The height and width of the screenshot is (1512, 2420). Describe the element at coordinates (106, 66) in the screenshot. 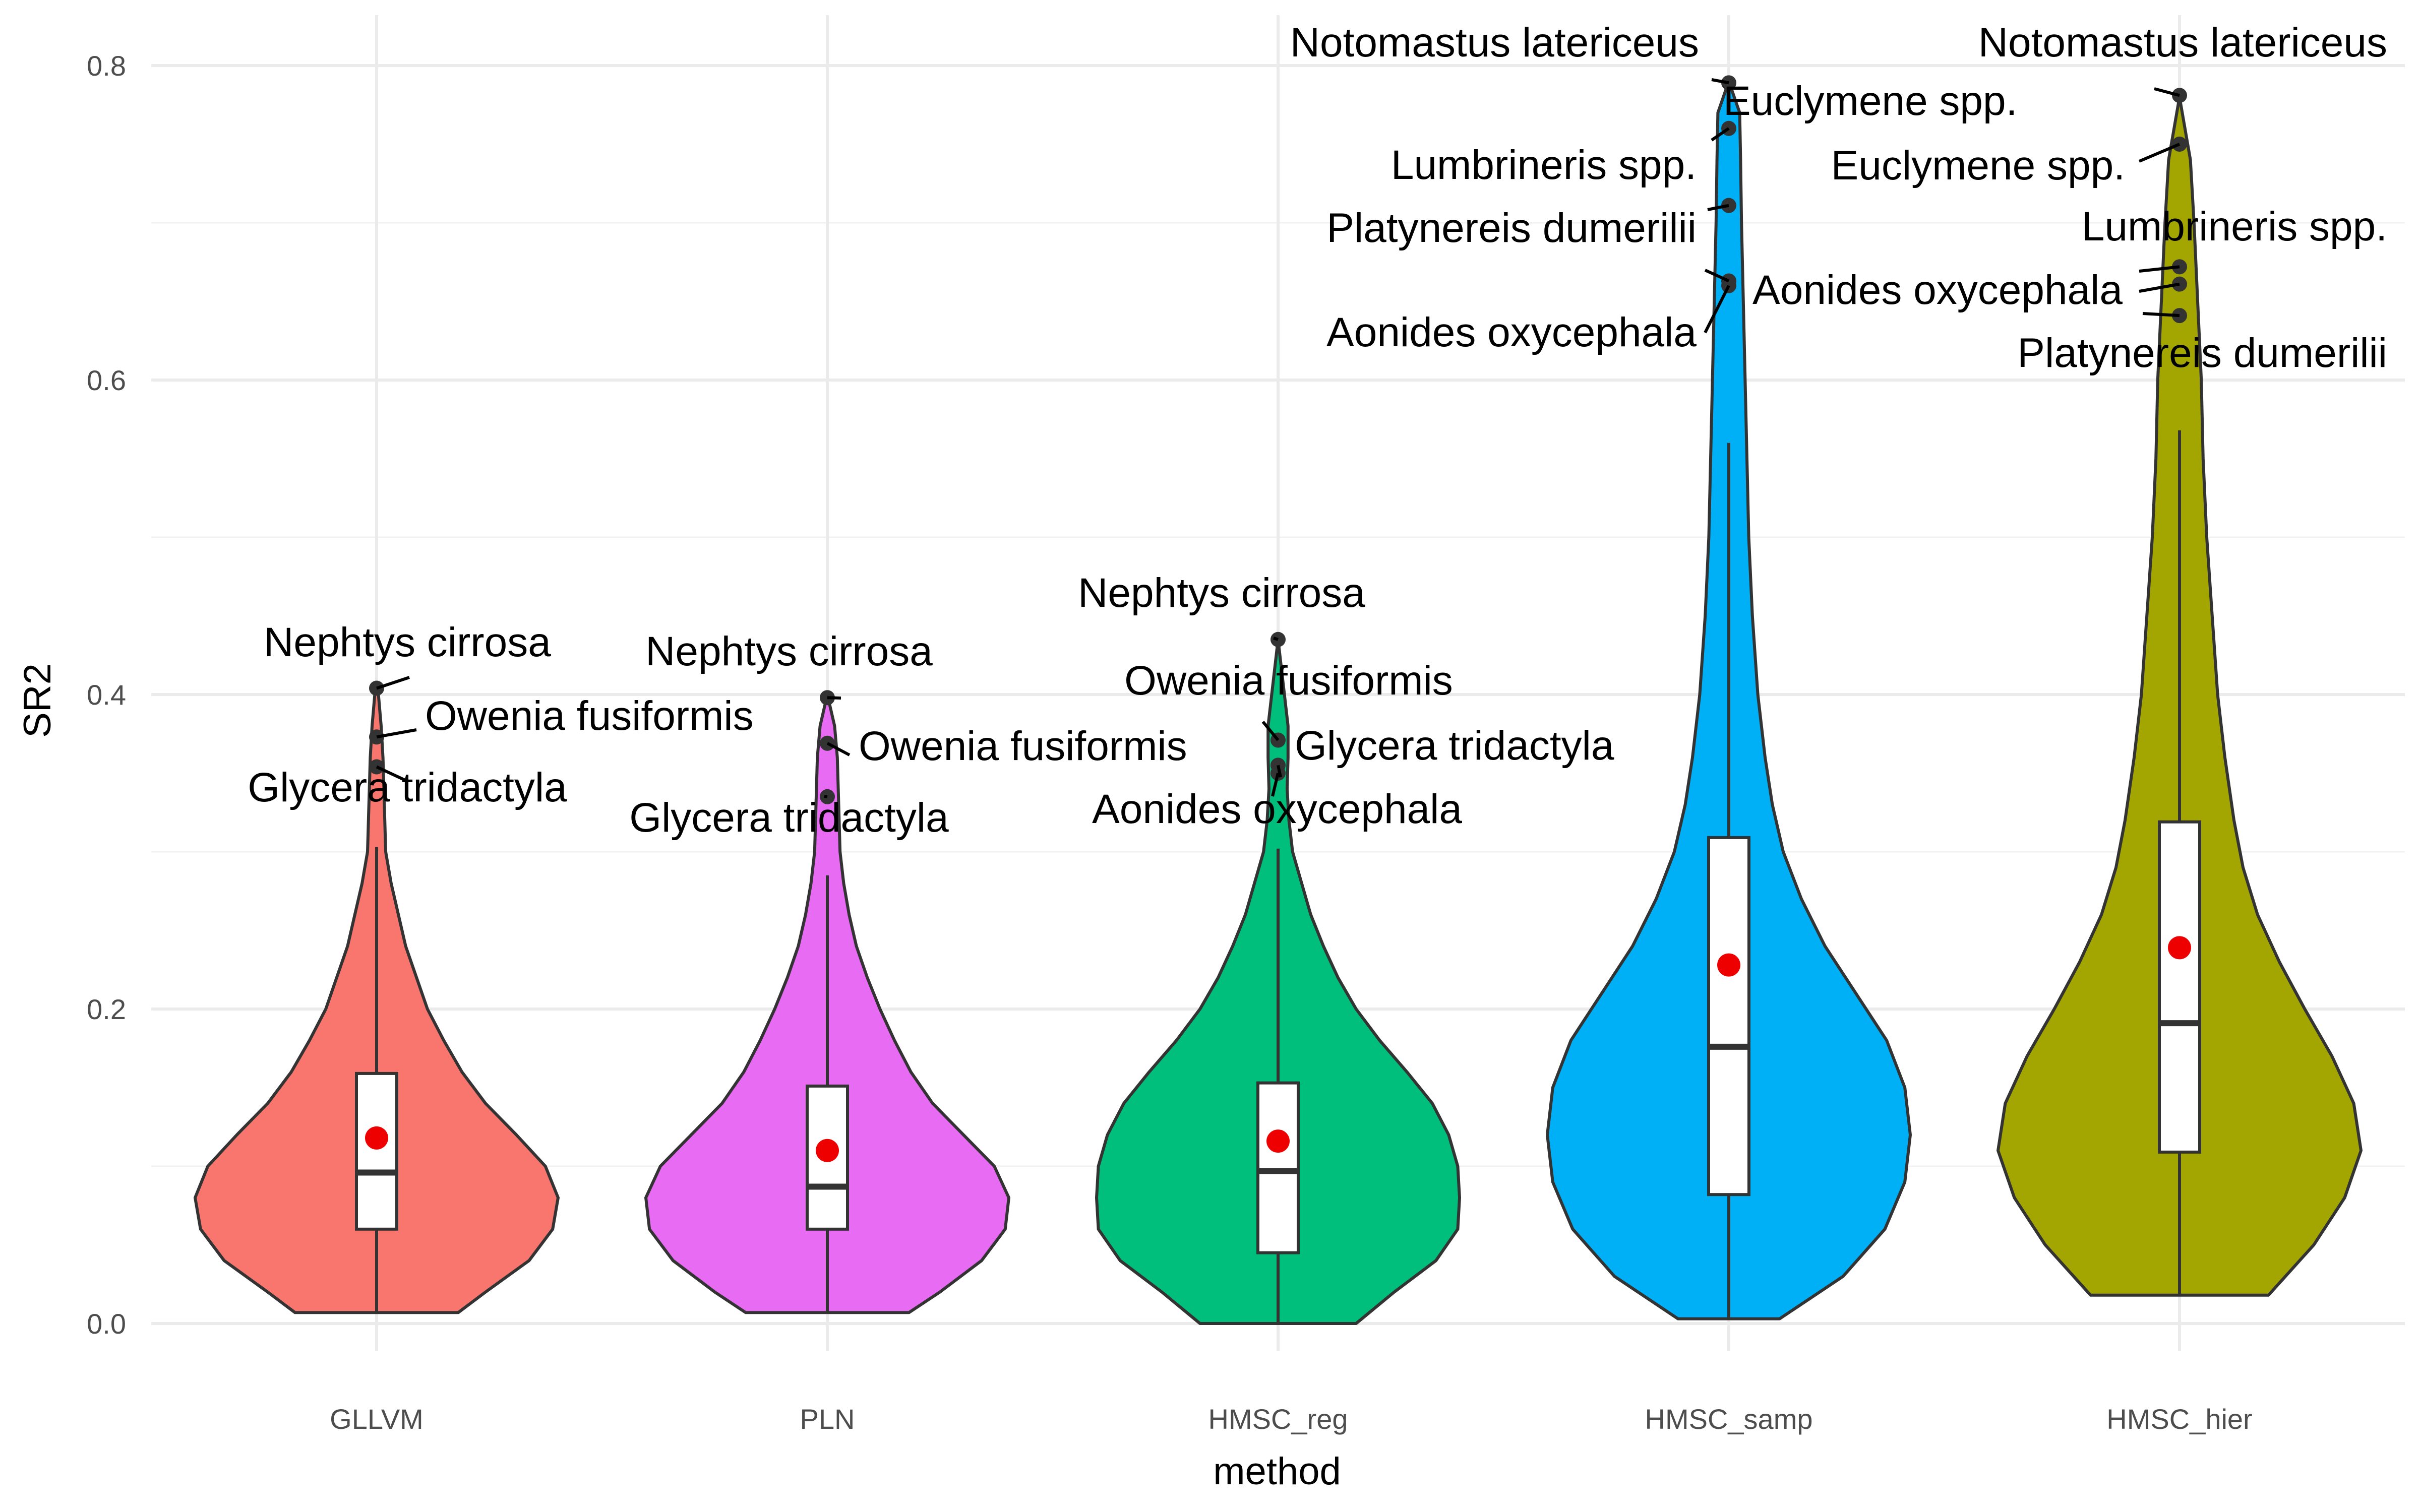

I see `y-tick-label: 0.8` at that location.